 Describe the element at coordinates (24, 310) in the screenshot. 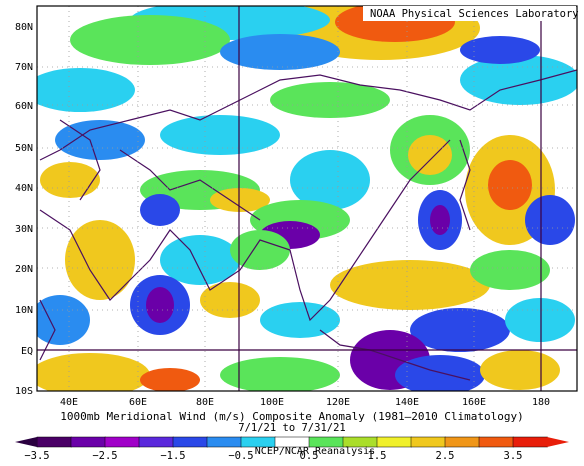

I see `lat-label: 10N` at that location.